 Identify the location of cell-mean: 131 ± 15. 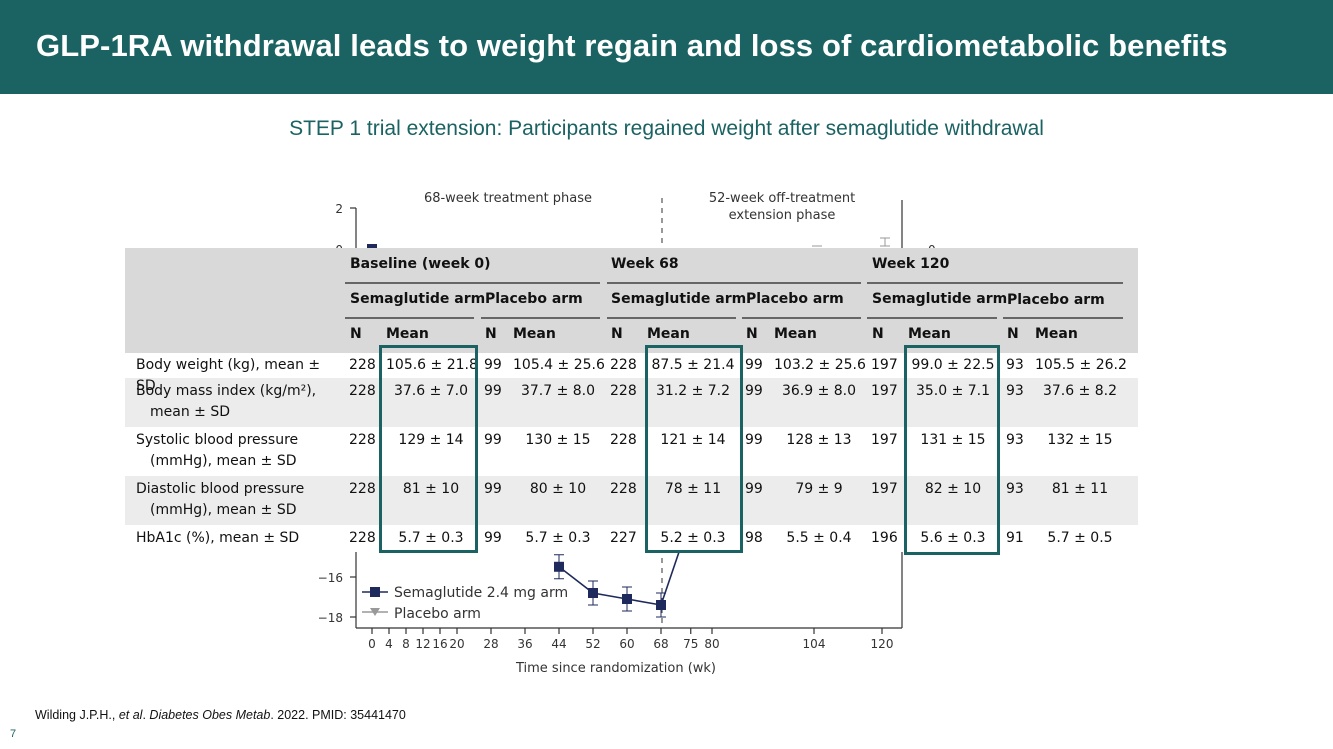
(953, 440).